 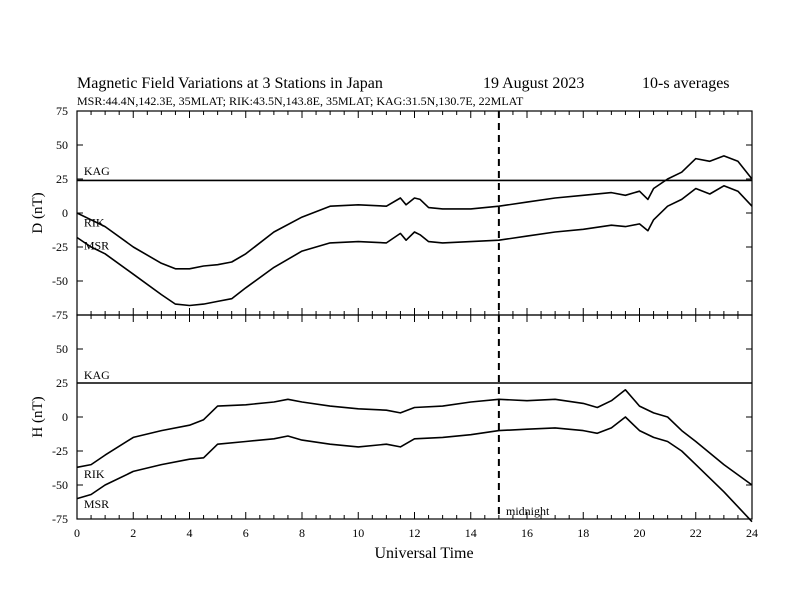 I want to click on x-tick-label: 4, so click(x=190, y=533).